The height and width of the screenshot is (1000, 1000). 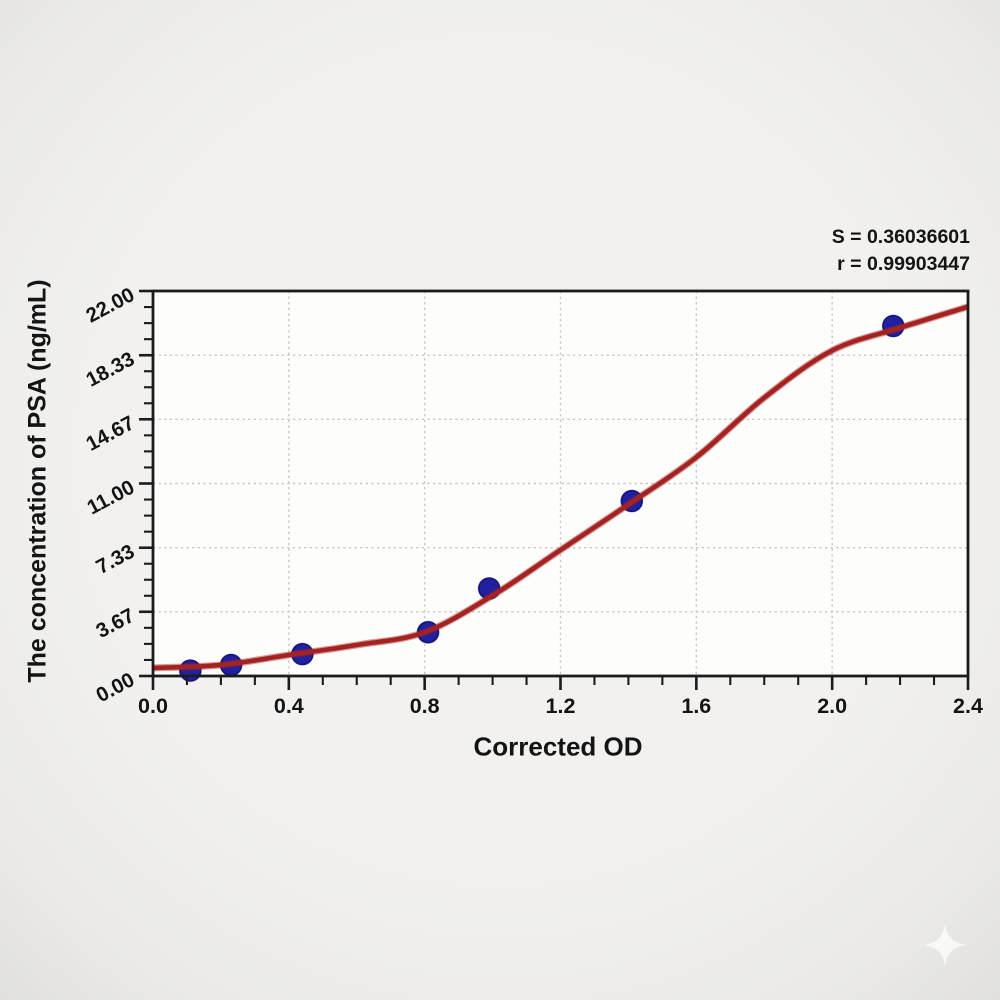 I want to click on y-tick-label: 18.33, so click(x=110, y=369).